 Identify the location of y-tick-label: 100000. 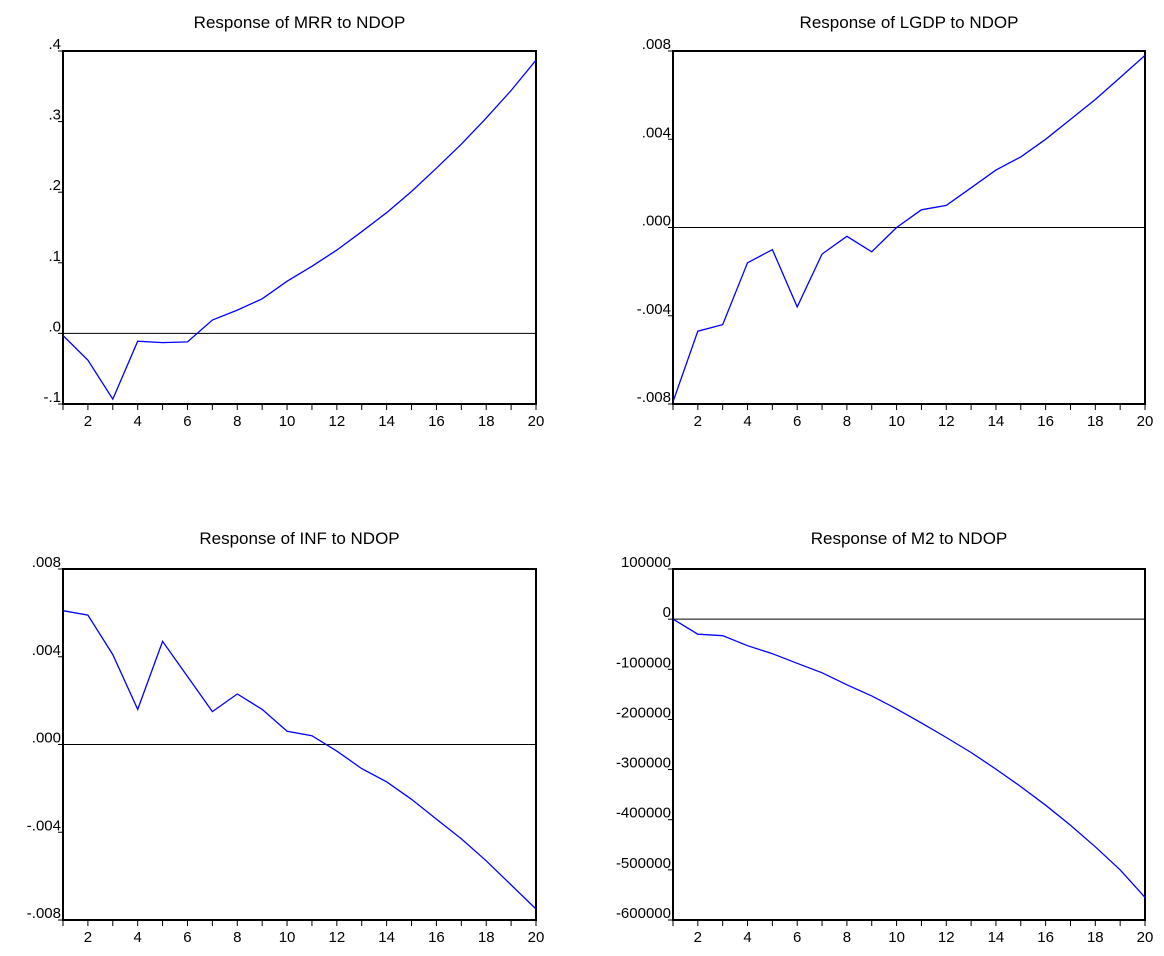
(646, 562).